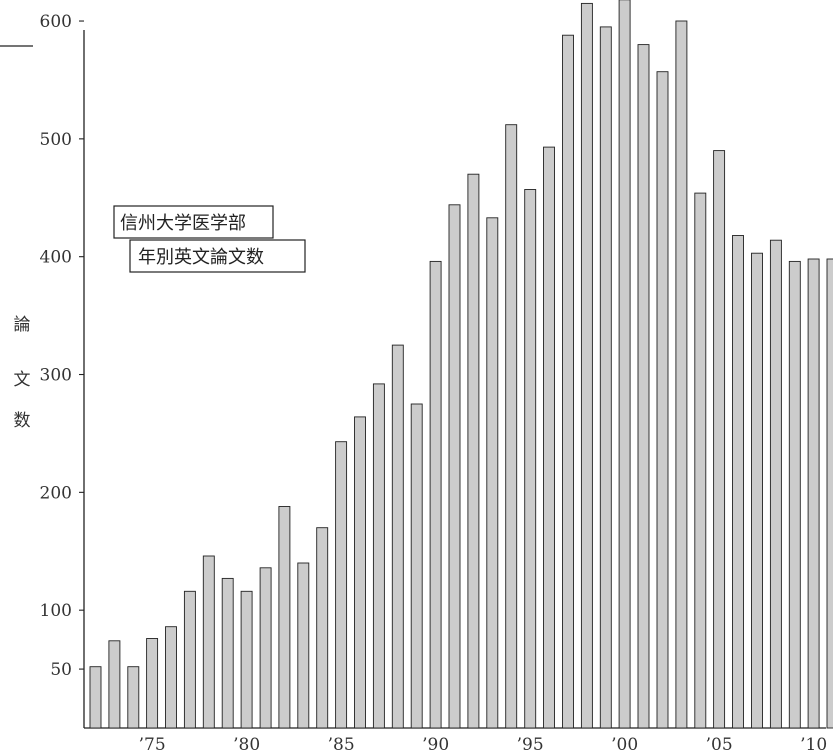  What do you see at coordinates (397, 536) in the screenshot?
I see `bar-1988` at bounding box center [397, 536].